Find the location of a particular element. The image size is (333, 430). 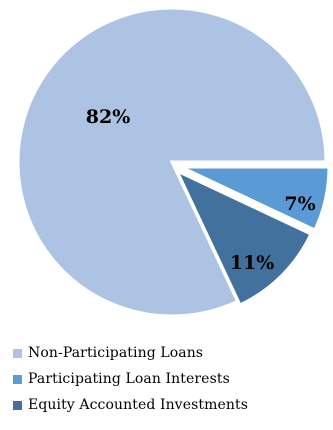

legend-item-participating-loan-interests: Participating Loan Interests is located at coordinates (173, 379).